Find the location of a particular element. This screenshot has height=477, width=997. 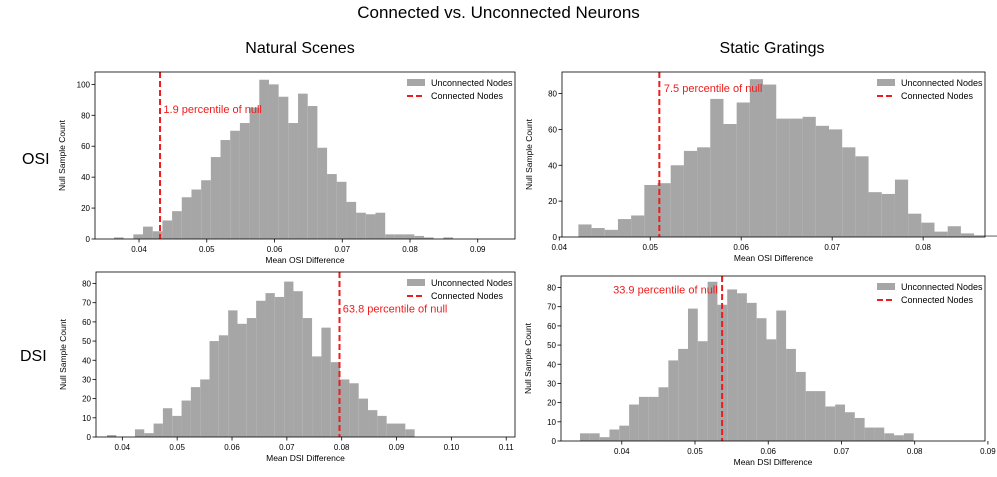

y-tick-label: 20 is located at coordinates (551, 403).